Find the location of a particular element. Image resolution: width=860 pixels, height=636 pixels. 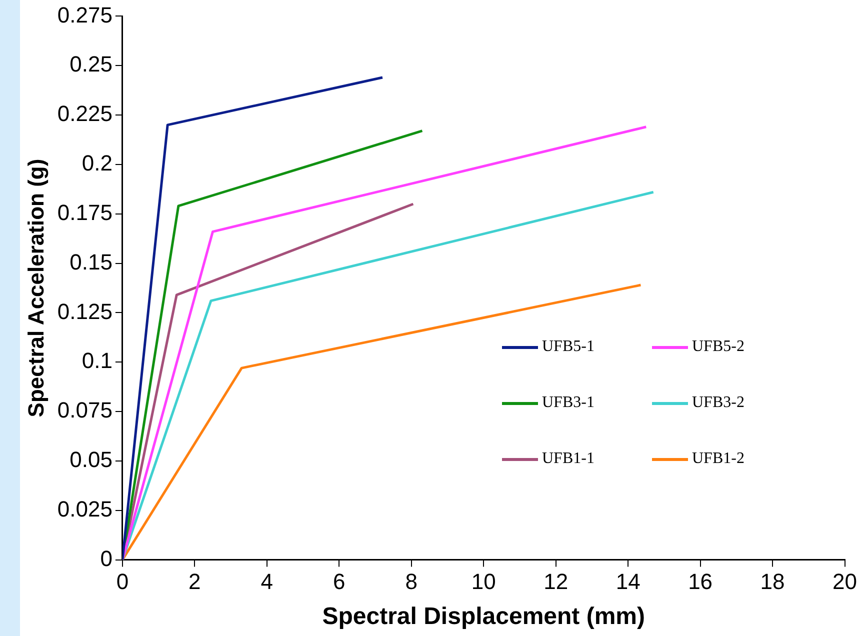

y-tick-label: 0.05 is located at coordinates (91, 459).